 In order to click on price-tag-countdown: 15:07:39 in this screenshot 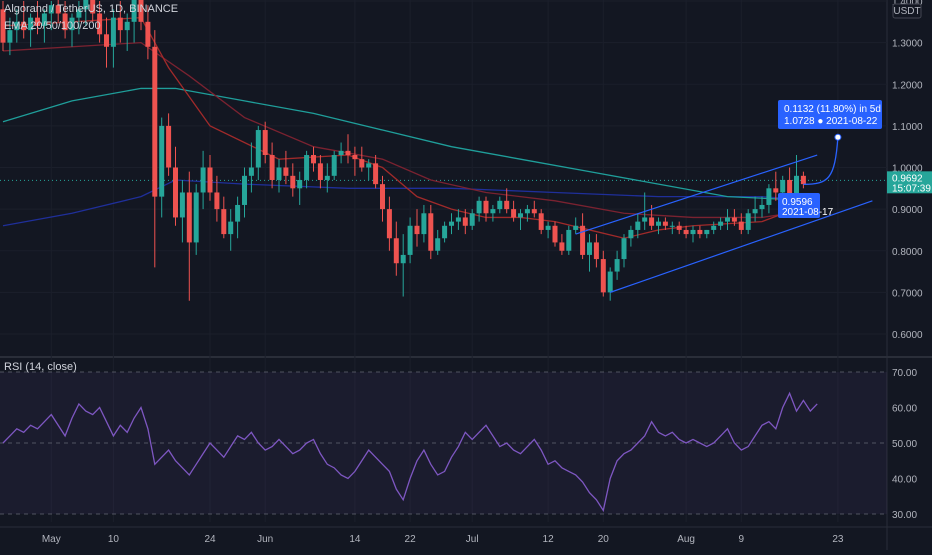, I will do `click(911, 188)`.